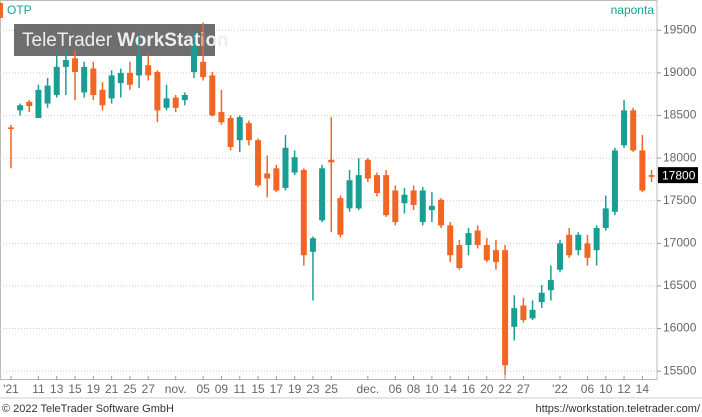  Describe the element at coordinates (222, 389) in the screenshot. I see `x-tick-label: 09` at that location.